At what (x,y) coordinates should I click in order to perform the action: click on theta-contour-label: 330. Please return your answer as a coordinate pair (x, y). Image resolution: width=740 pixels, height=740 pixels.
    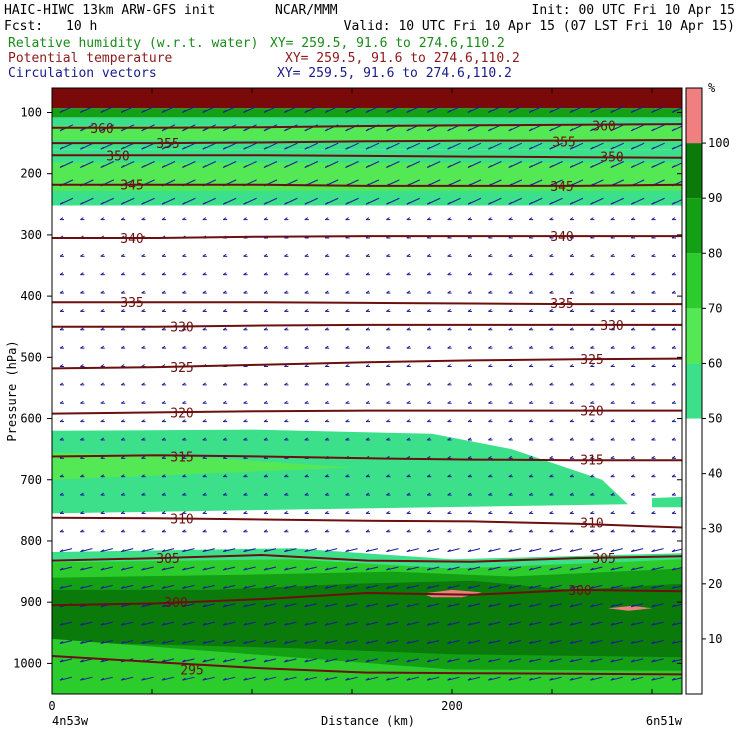
    Looking at the image, I should click on (181, 328).